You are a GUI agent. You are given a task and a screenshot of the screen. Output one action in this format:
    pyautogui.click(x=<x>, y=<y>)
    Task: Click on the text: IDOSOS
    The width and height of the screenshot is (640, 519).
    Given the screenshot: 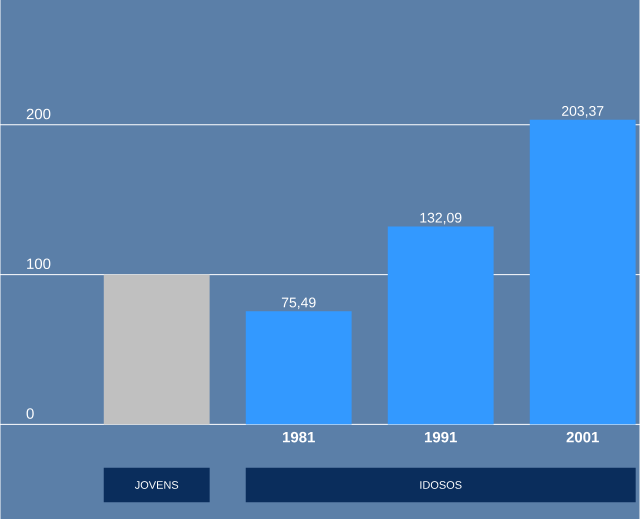 What is the action you would take?
    pyautogui.click(x=441, y=485)
    